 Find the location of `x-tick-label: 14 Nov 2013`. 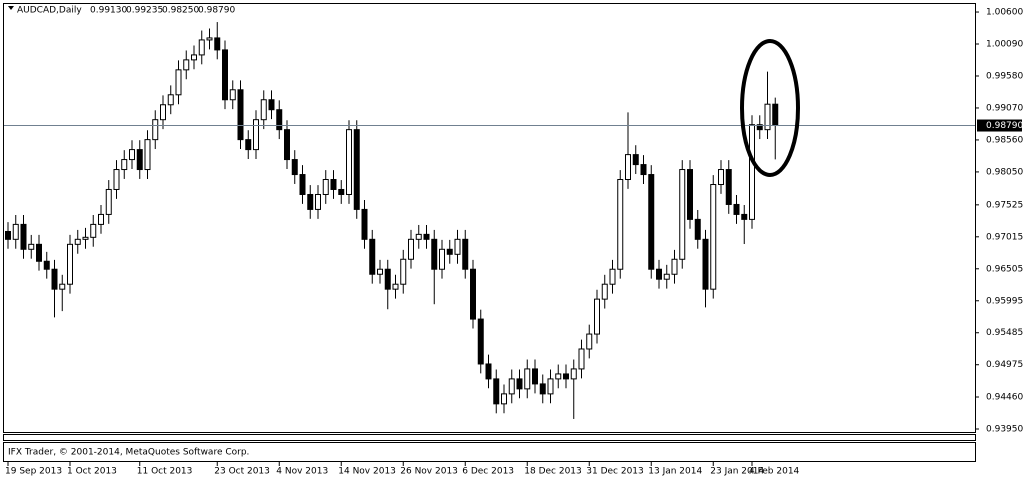

x-tick-label: 14 Nov 2013 is located at coordinates (367, 472).